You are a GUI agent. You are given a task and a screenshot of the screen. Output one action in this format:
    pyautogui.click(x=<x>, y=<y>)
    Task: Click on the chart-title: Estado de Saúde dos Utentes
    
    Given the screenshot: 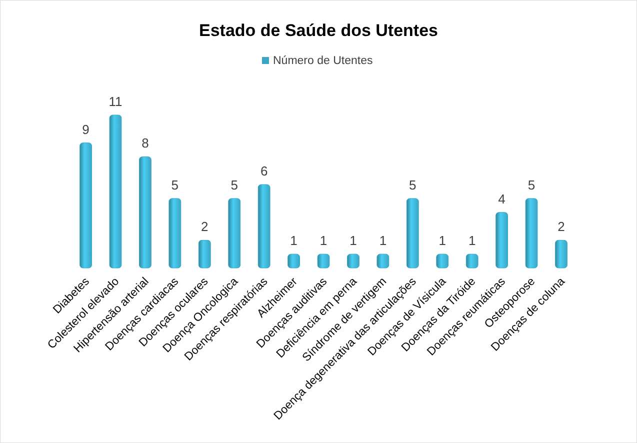 What is the action you would take?
    pyautogui.click(x=318, y=30)
    